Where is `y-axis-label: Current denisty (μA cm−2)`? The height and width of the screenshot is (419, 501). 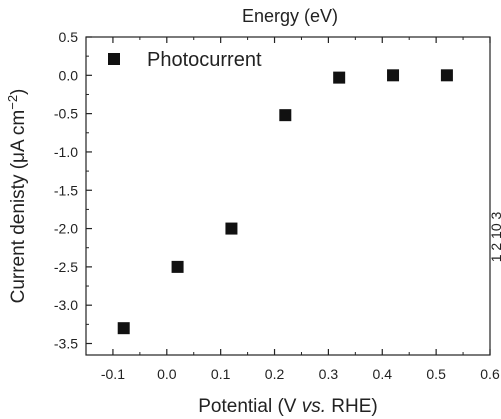
y-axis-label: Current denisty (μA cm−2) is located at coordinates (17, 196).